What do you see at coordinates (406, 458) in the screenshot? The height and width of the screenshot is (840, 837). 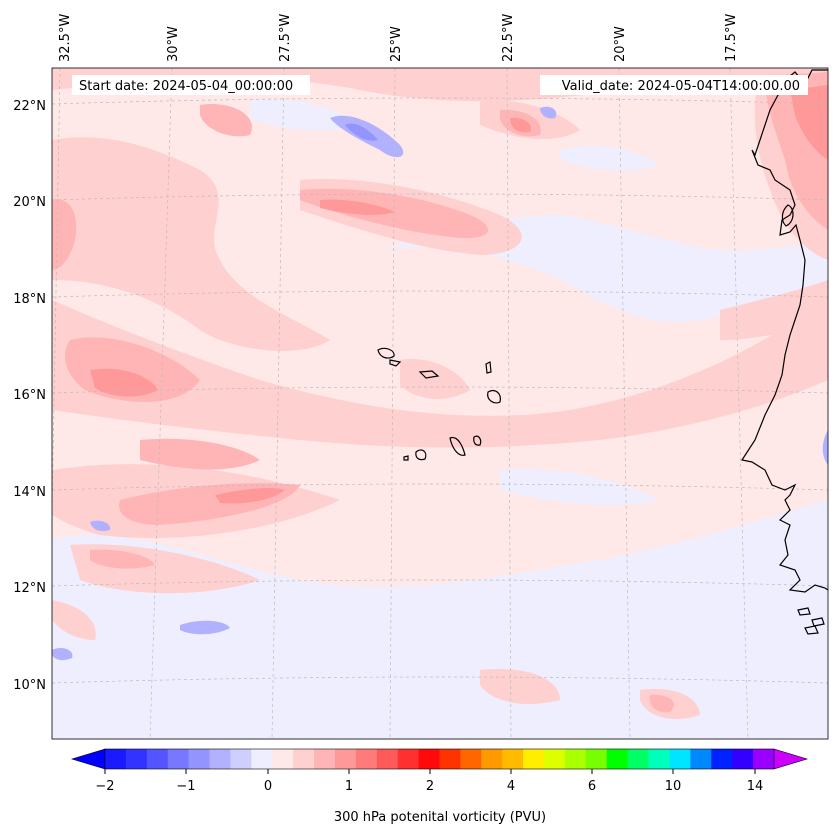 I see `island-brava` at bounding box center [406, 458].